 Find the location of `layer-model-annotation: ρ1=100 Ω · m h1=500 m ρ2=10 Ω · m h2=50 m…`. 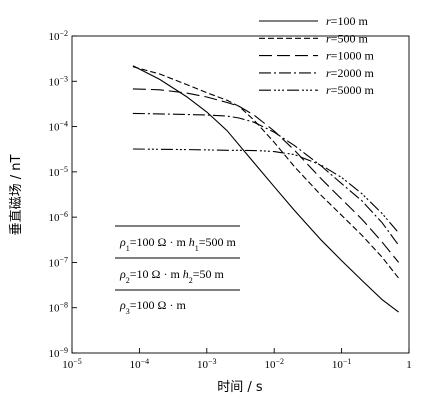

layer-model-annotation: ρ1=100 Ω · m h1=500 m ρ2=10 Ω · m h2=50 m… is located at coordinates (177, 270).